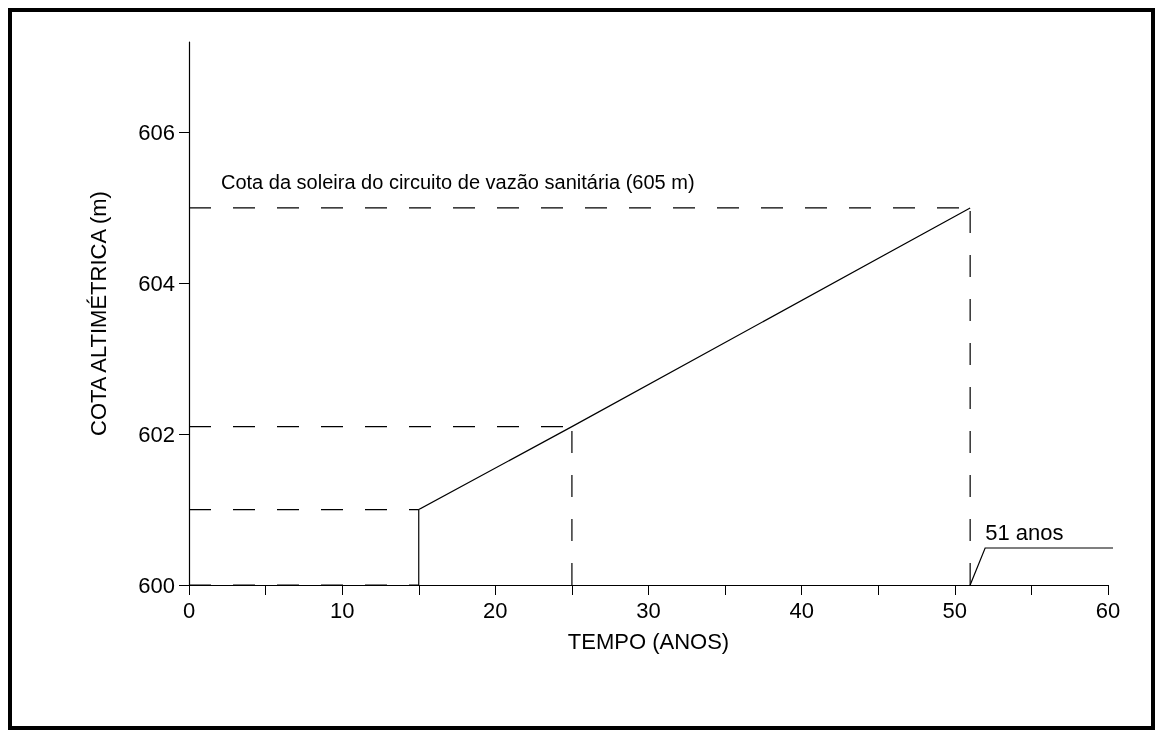 This screenshot has height=738, width=1163. Describe the element at coordinates (98, 313) in the screenshot. I see `y-axis-title: COTA ALTIMÉTRICA (m)` at that location.